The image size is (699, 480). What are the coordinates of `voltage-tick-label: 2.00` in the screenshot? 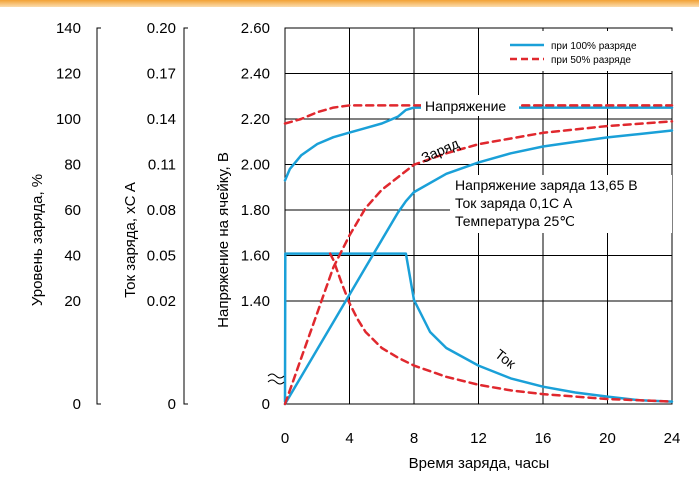 It's located at (255, 165).